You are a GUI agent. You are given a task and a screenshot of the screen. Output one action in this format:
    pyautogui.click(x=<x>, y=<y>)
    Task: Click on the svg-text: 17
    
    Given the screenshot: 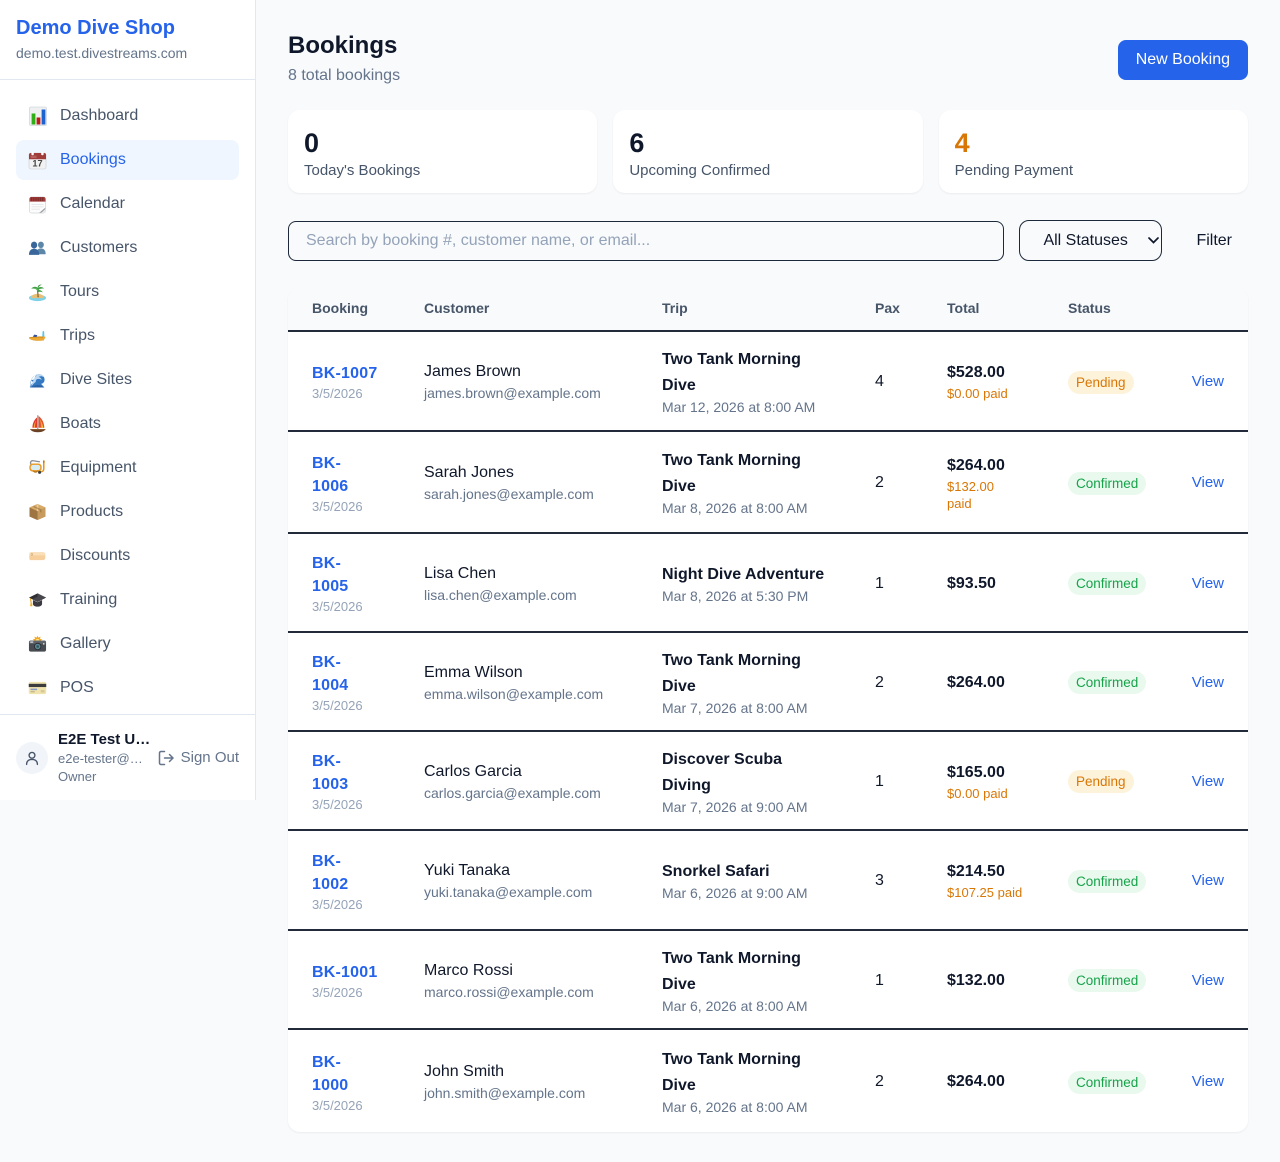 What is the action you would take?
    pyautogui.click(x=37, y=163)
    